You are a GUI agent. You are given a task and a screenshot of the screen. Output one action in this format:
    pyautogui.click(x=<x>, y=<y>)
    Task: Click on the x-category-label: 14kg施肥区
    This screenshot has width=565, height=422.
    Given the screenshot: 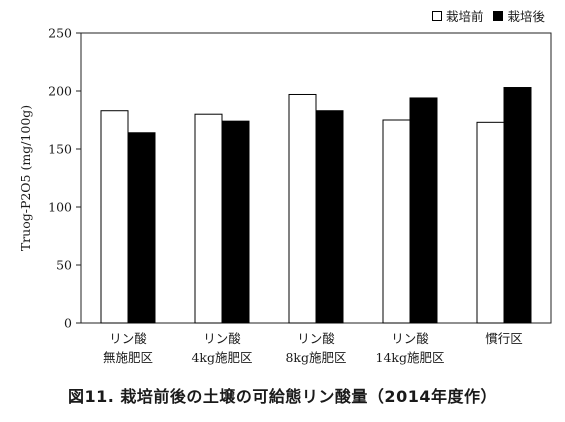 What is the action you would take?
    pyautogui.click(x=410, y=357)
    